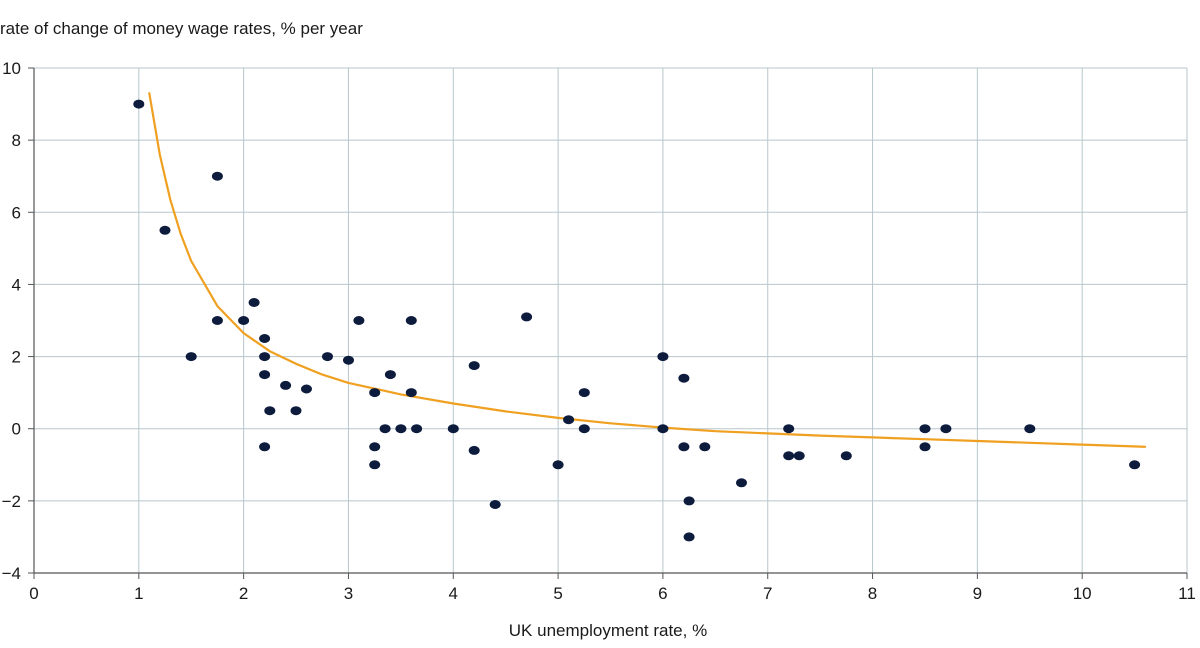 Image resolution: width=1200 pixels, height=648 pixels. What do you see at coordinates (1187, 593) in the screenshot?
I see `x-tick-label: 11` at bounding box center [1187, 593].